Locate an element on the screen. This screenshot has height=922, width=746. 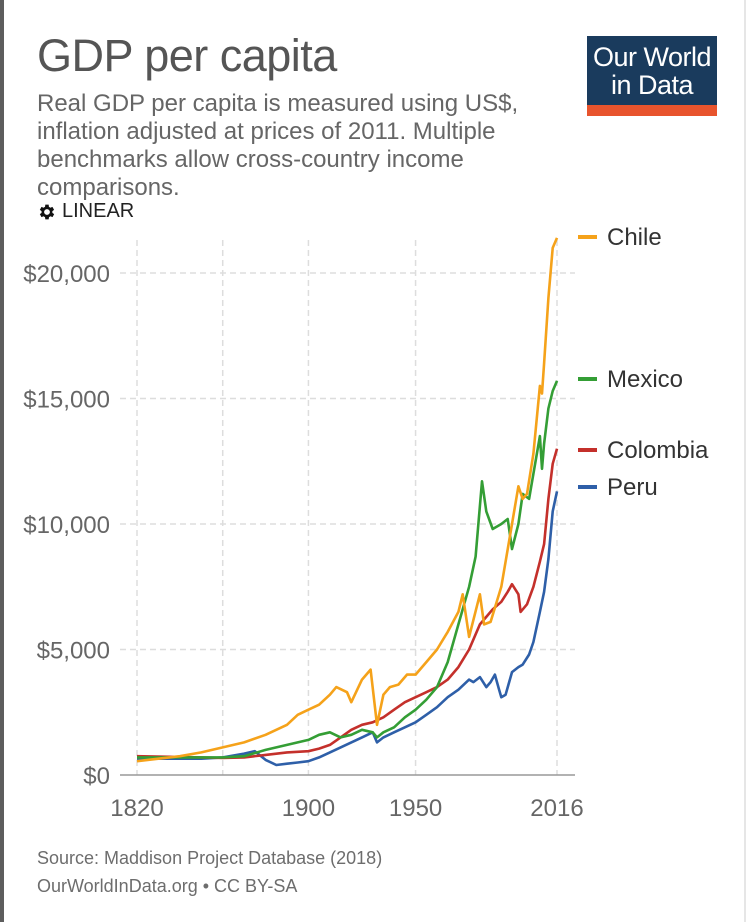
owid-logo: Our World in Data is located at coordinates (652, 76).